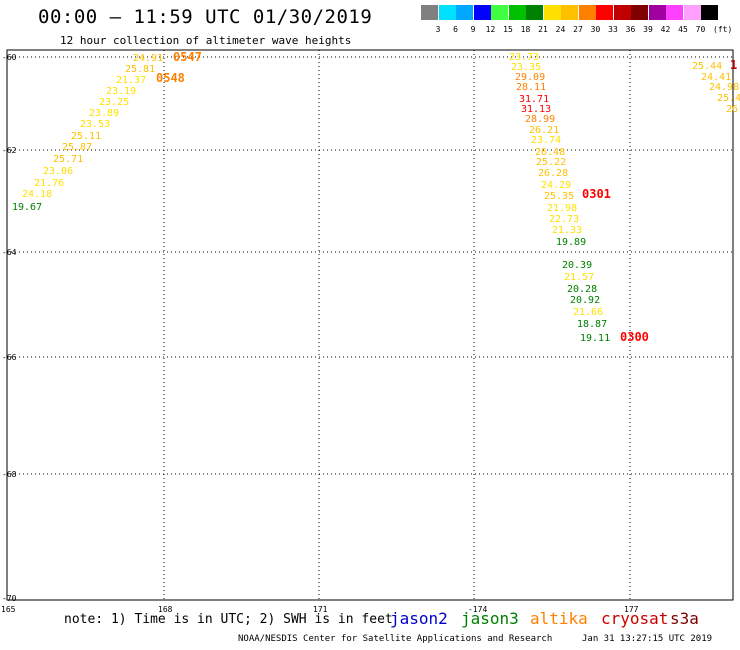 This screenshot has height=650, width=740. What do you see at coordinates (68, 159) in the screenshot?
I see `wave-height-label: 25.71` at bounding box center [68, 159].